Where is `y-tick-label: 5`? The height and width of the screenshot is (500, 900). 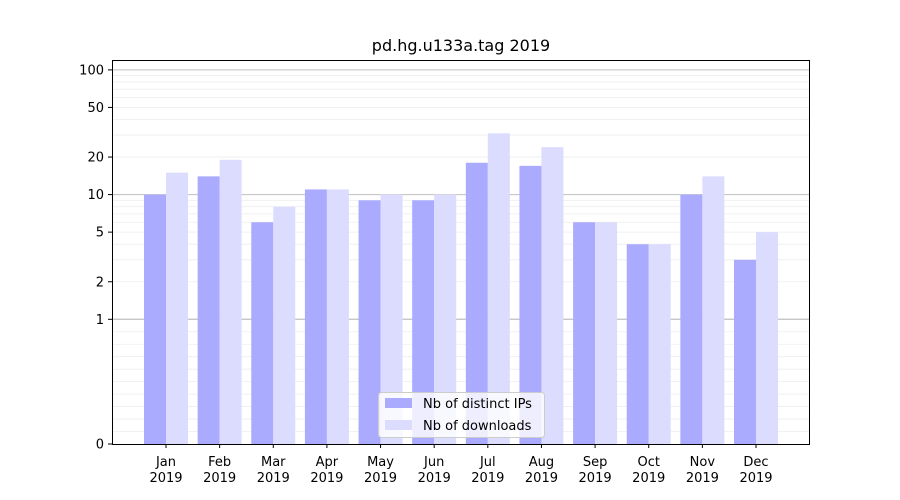
y-tick-label: 5 is located at coordinates (100, 233).